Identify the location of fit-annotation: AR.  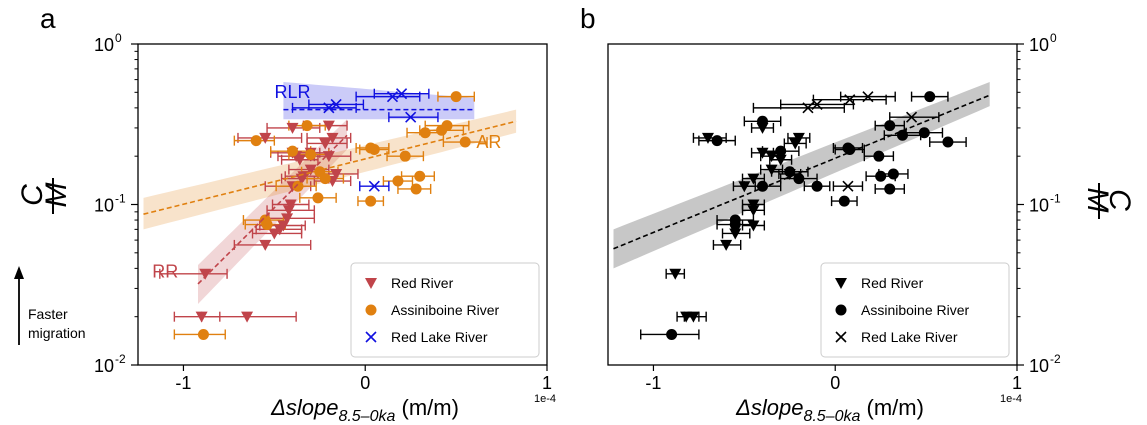
(488, 142).